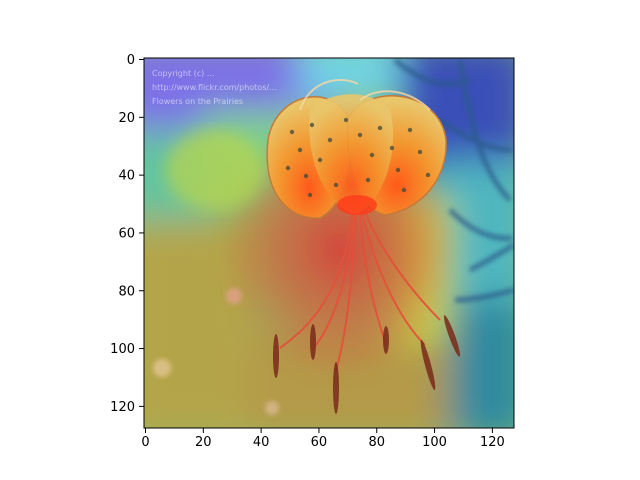  What do you see at coordinates (131, 60) in the screenshot?
I see `y-tick-label: 0` at bounding box center [131, 60].